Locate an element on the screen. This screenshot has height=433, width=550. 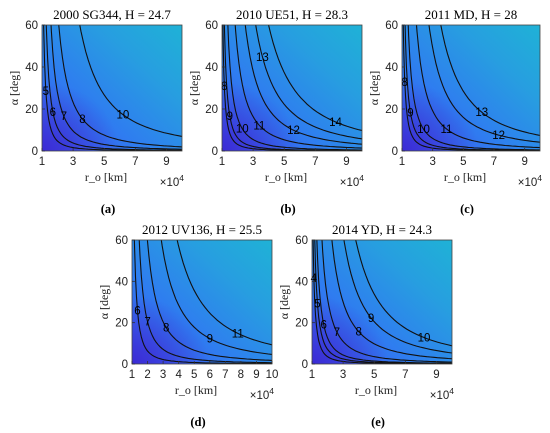
chart-title: 2010 UE51, H = 28.3 is located at coordinates (292, 14).